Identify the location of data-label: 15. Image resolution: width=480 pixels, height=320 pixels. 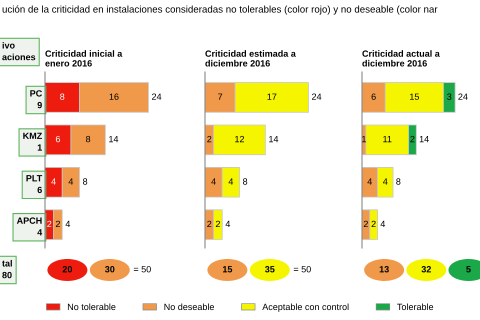
(415, 97).